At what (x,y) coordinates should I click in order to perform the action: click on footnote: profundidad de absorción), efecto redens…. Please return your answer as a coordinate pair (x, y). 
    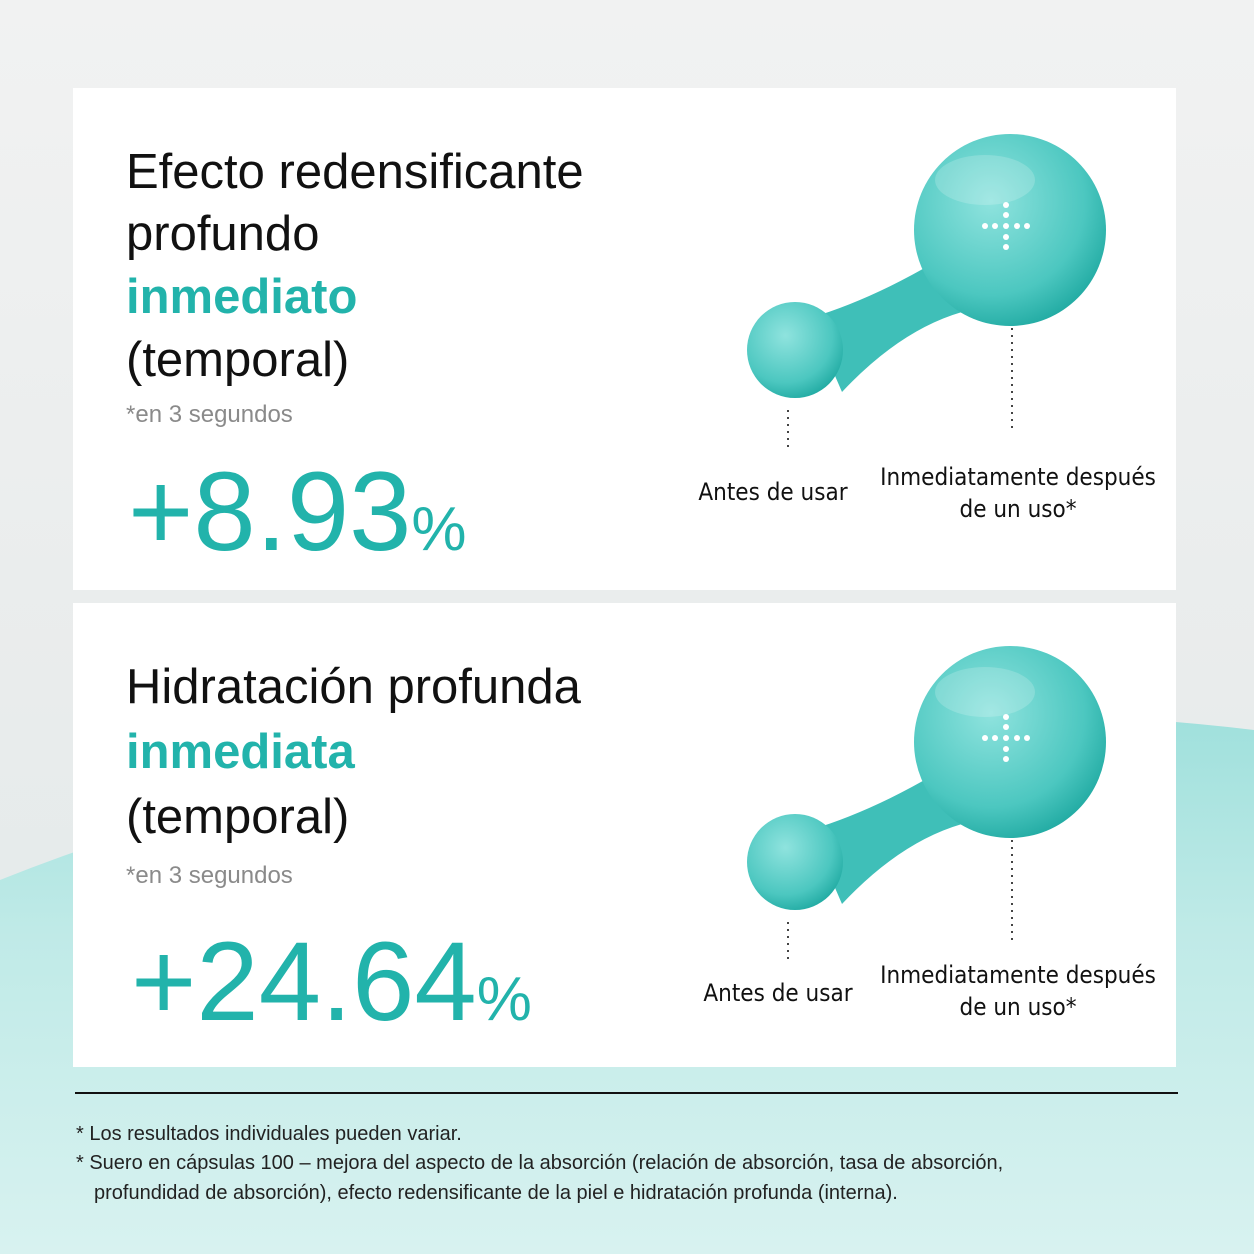
    Looking at the image, I should click on (496, 1193).